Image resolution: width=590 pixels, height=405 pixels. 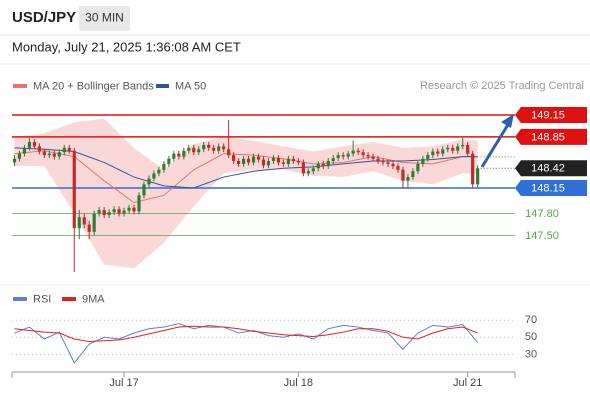 I want to click on timeframe: 30 MIN, so click(x=104, y=18).